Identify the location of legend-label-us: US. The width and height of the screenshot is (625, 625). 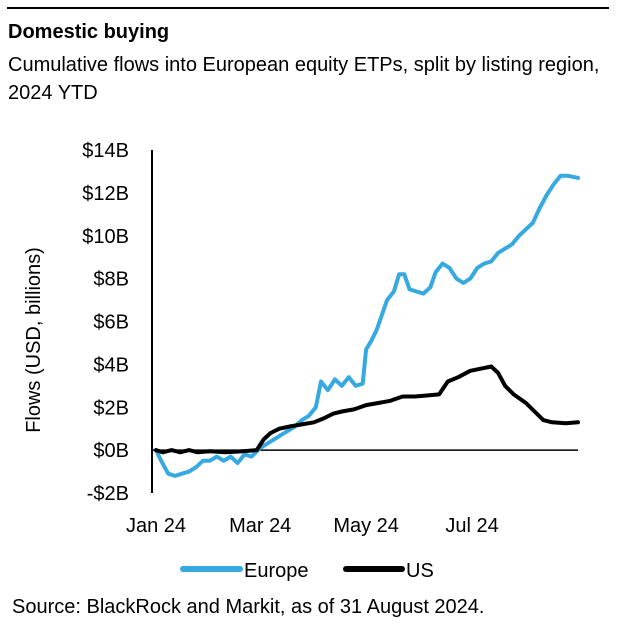
(420, 571).